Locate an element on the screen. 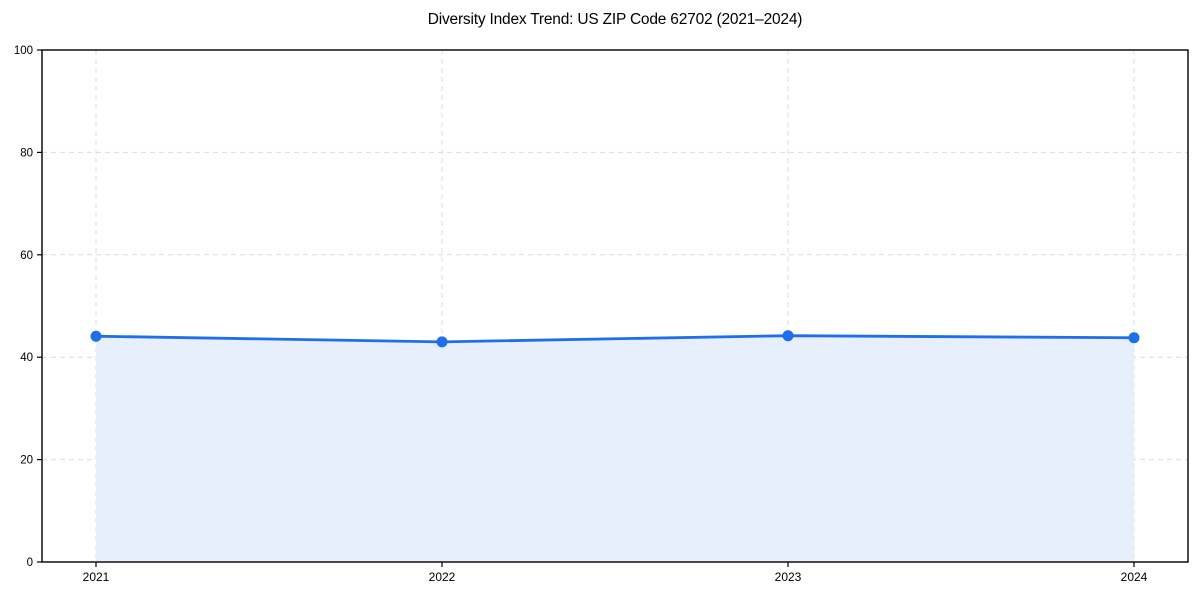 The width and height of the screenshot is (1200, 600). x-tick-label: 2022 is located at coordinates (442, 577).